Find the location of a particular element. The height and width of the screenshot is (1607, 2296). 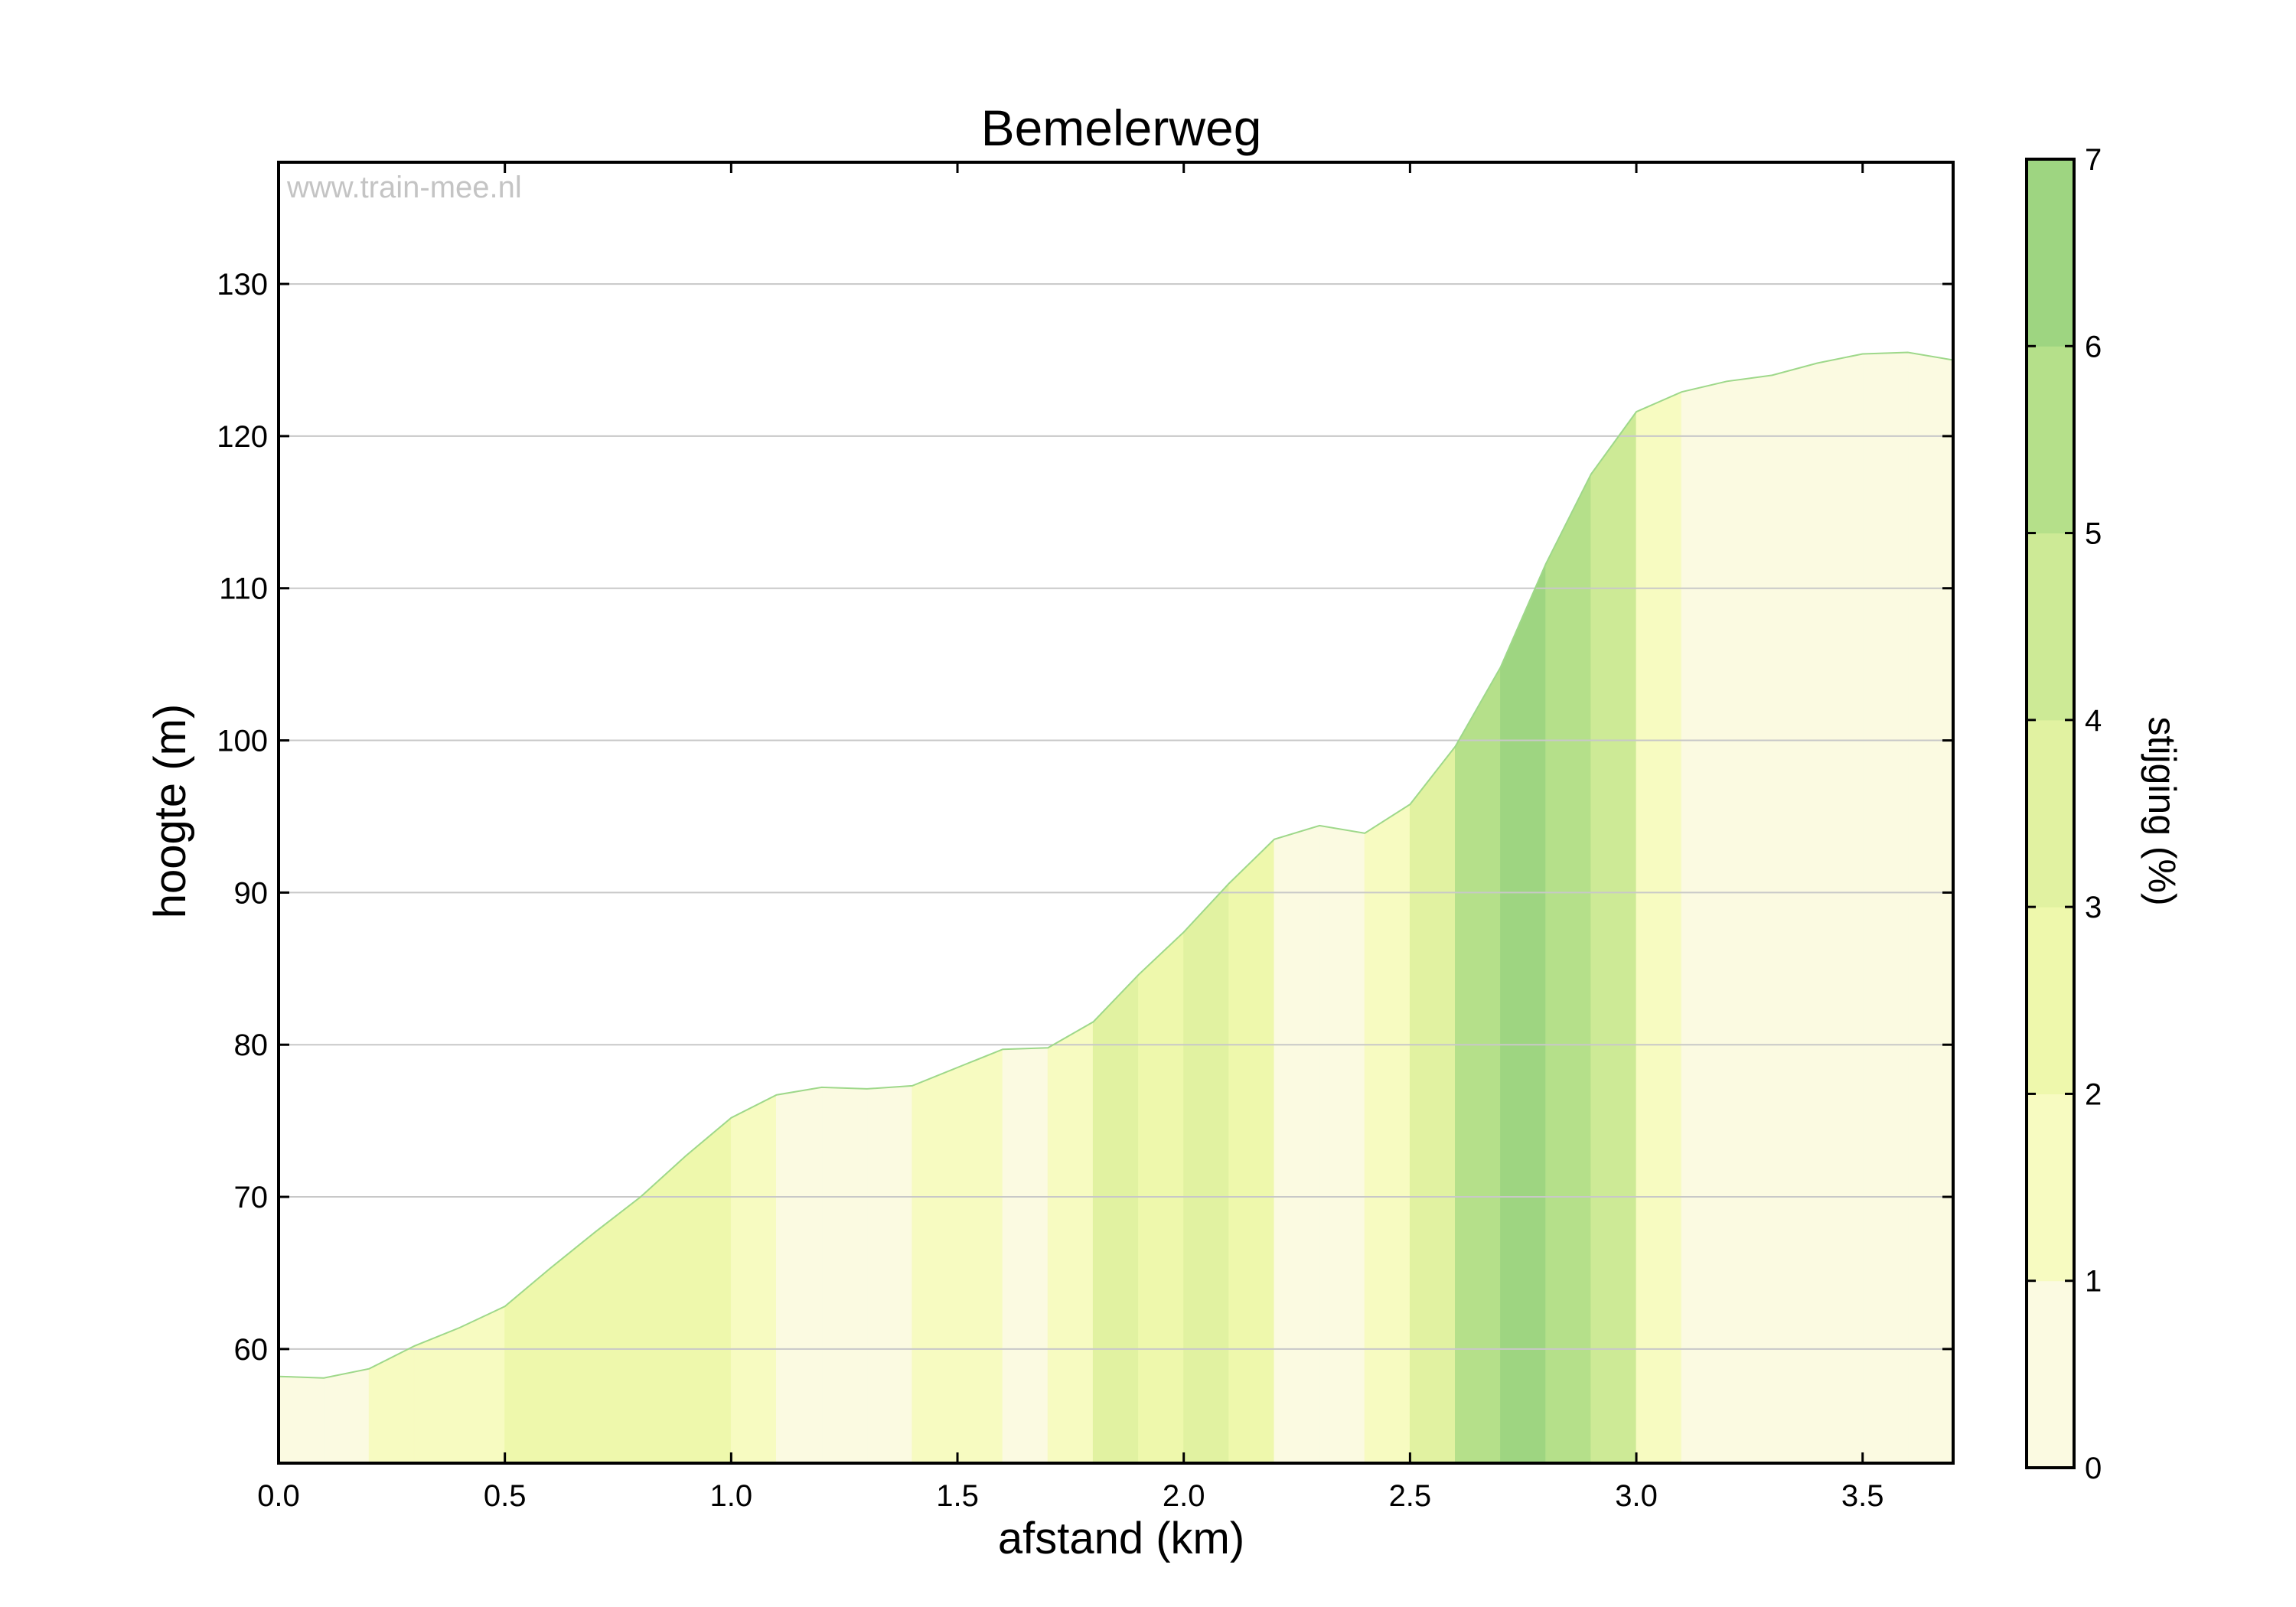

colorbar-label: stijging (%) is located at coordinates (2162, 811).